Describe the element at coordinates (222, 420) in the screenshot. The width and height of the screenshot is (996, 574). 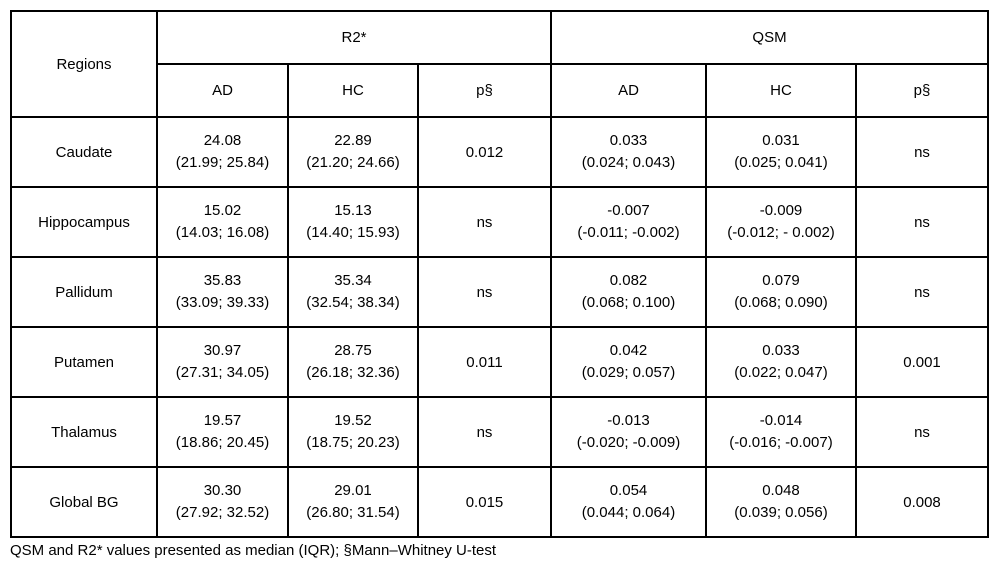
I see `median-value: 19.57` at that location.